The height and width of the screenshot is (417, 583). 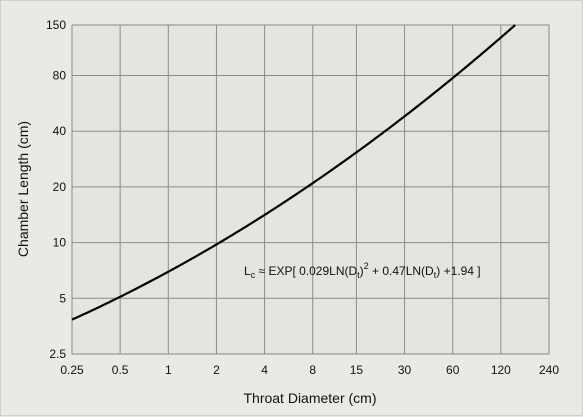 I want to click on y-tick-label: 40, so click(x=60, y=131).